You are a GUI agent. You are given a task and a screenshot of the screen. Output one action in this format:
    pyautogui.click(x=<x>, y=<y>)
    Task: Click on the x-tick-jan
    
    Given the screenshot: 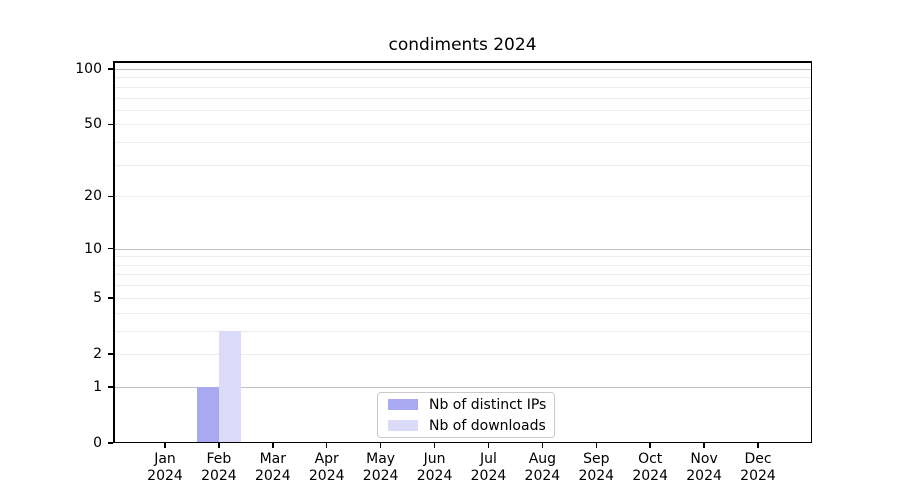 What is the action you would take?
    pyautogui.click(x=165, y=445)
    